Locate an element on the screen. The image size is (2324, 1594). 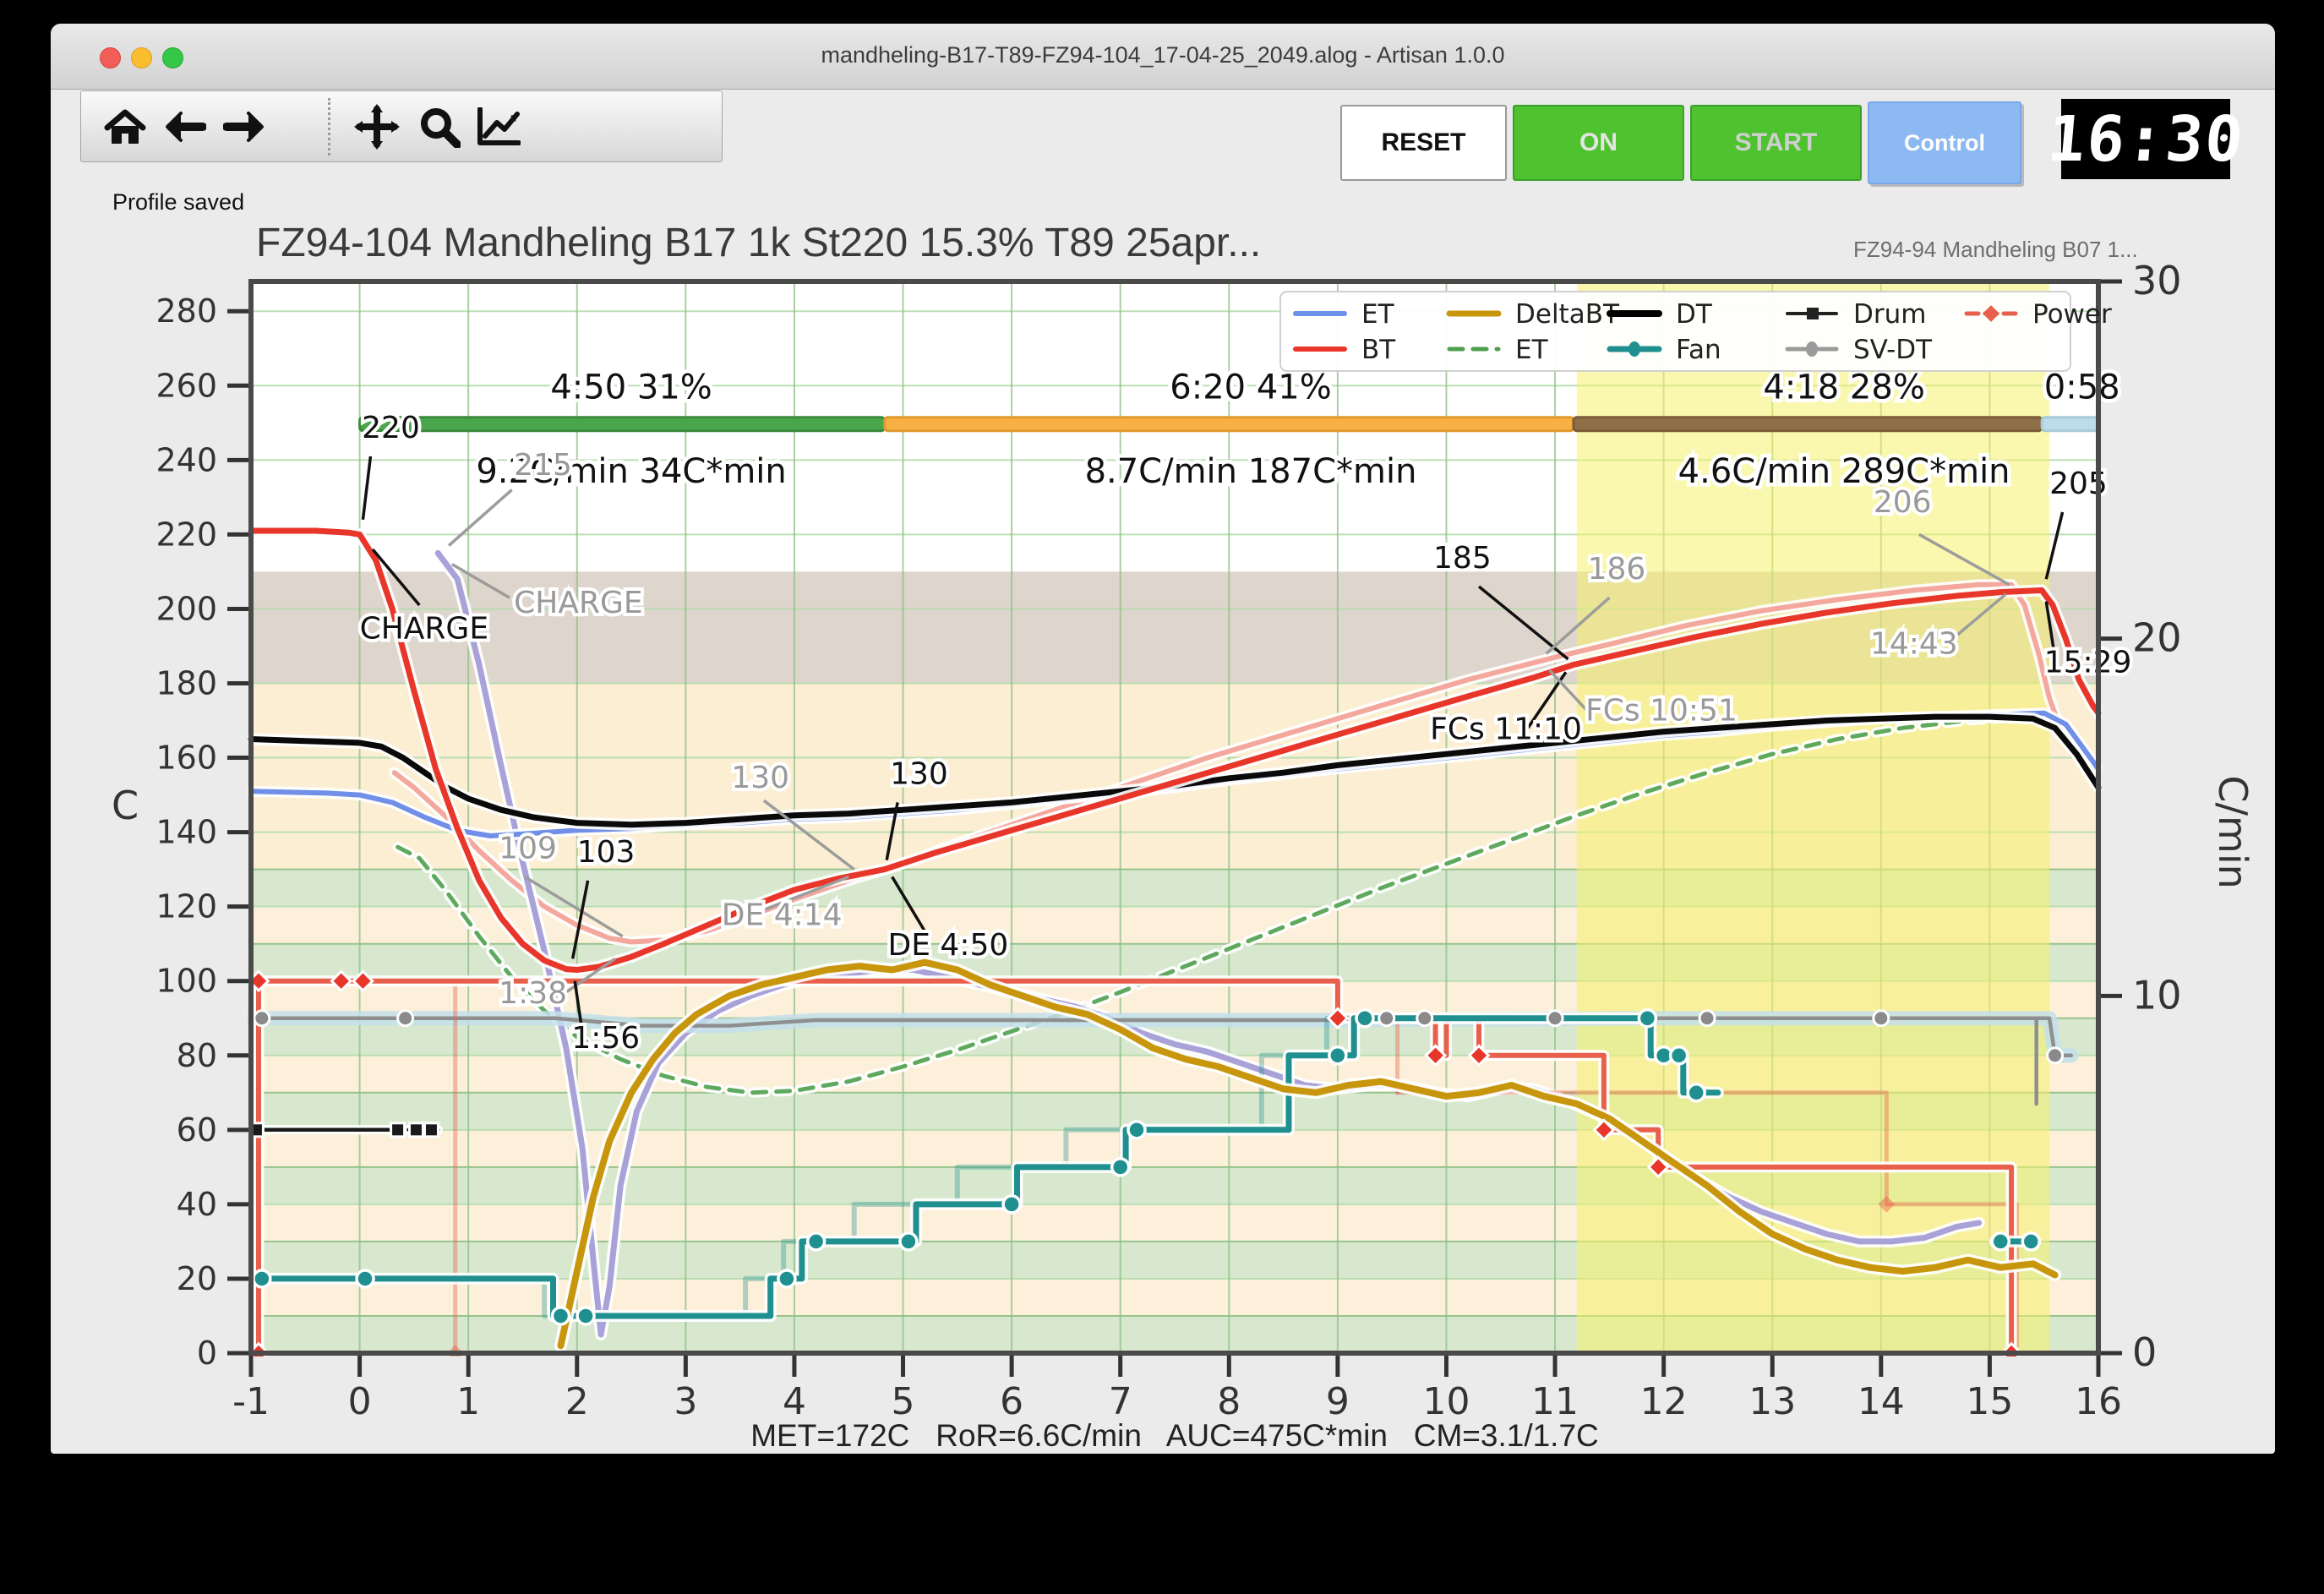
close-button is located at coordinates (110, 57).